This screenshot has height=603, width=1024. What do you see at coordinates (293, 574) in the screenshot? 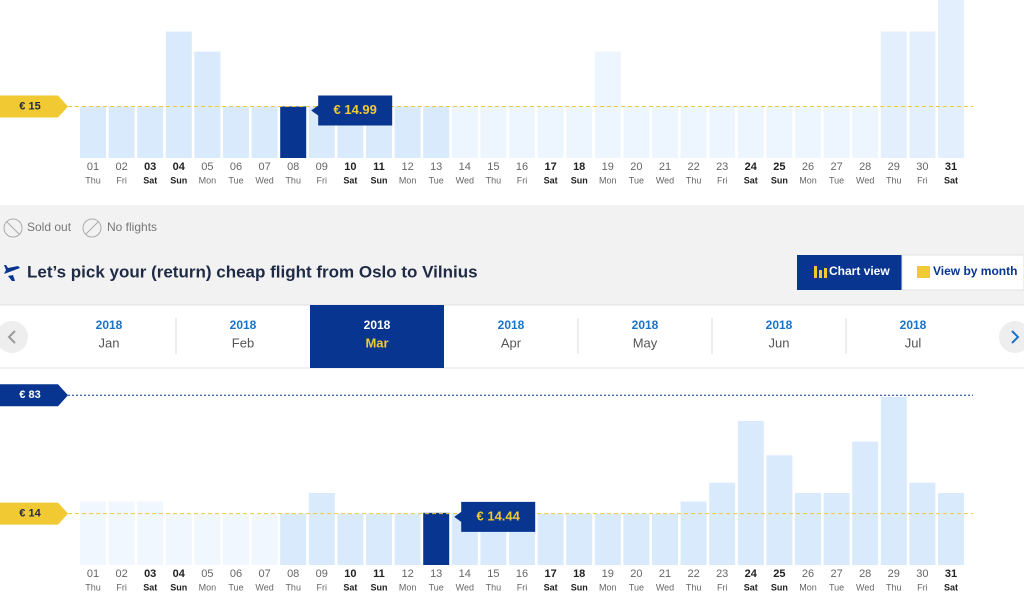
I see `day-number: 08` at bounding box center [293, 574].